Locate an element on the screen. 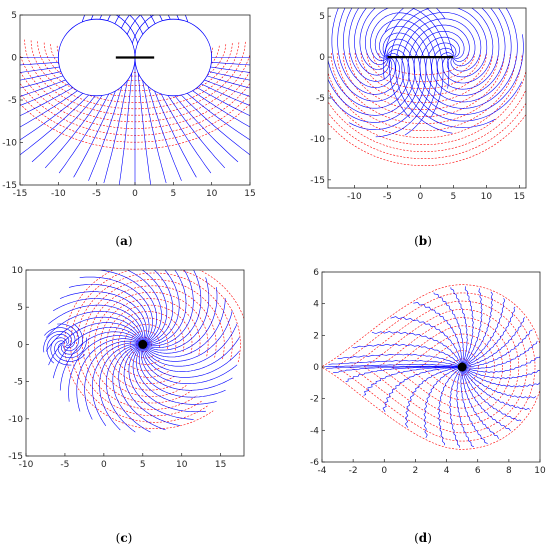 The height and width of the screenshot is (550, 548). caption-b: (b) is located at coordinates (423, 241).